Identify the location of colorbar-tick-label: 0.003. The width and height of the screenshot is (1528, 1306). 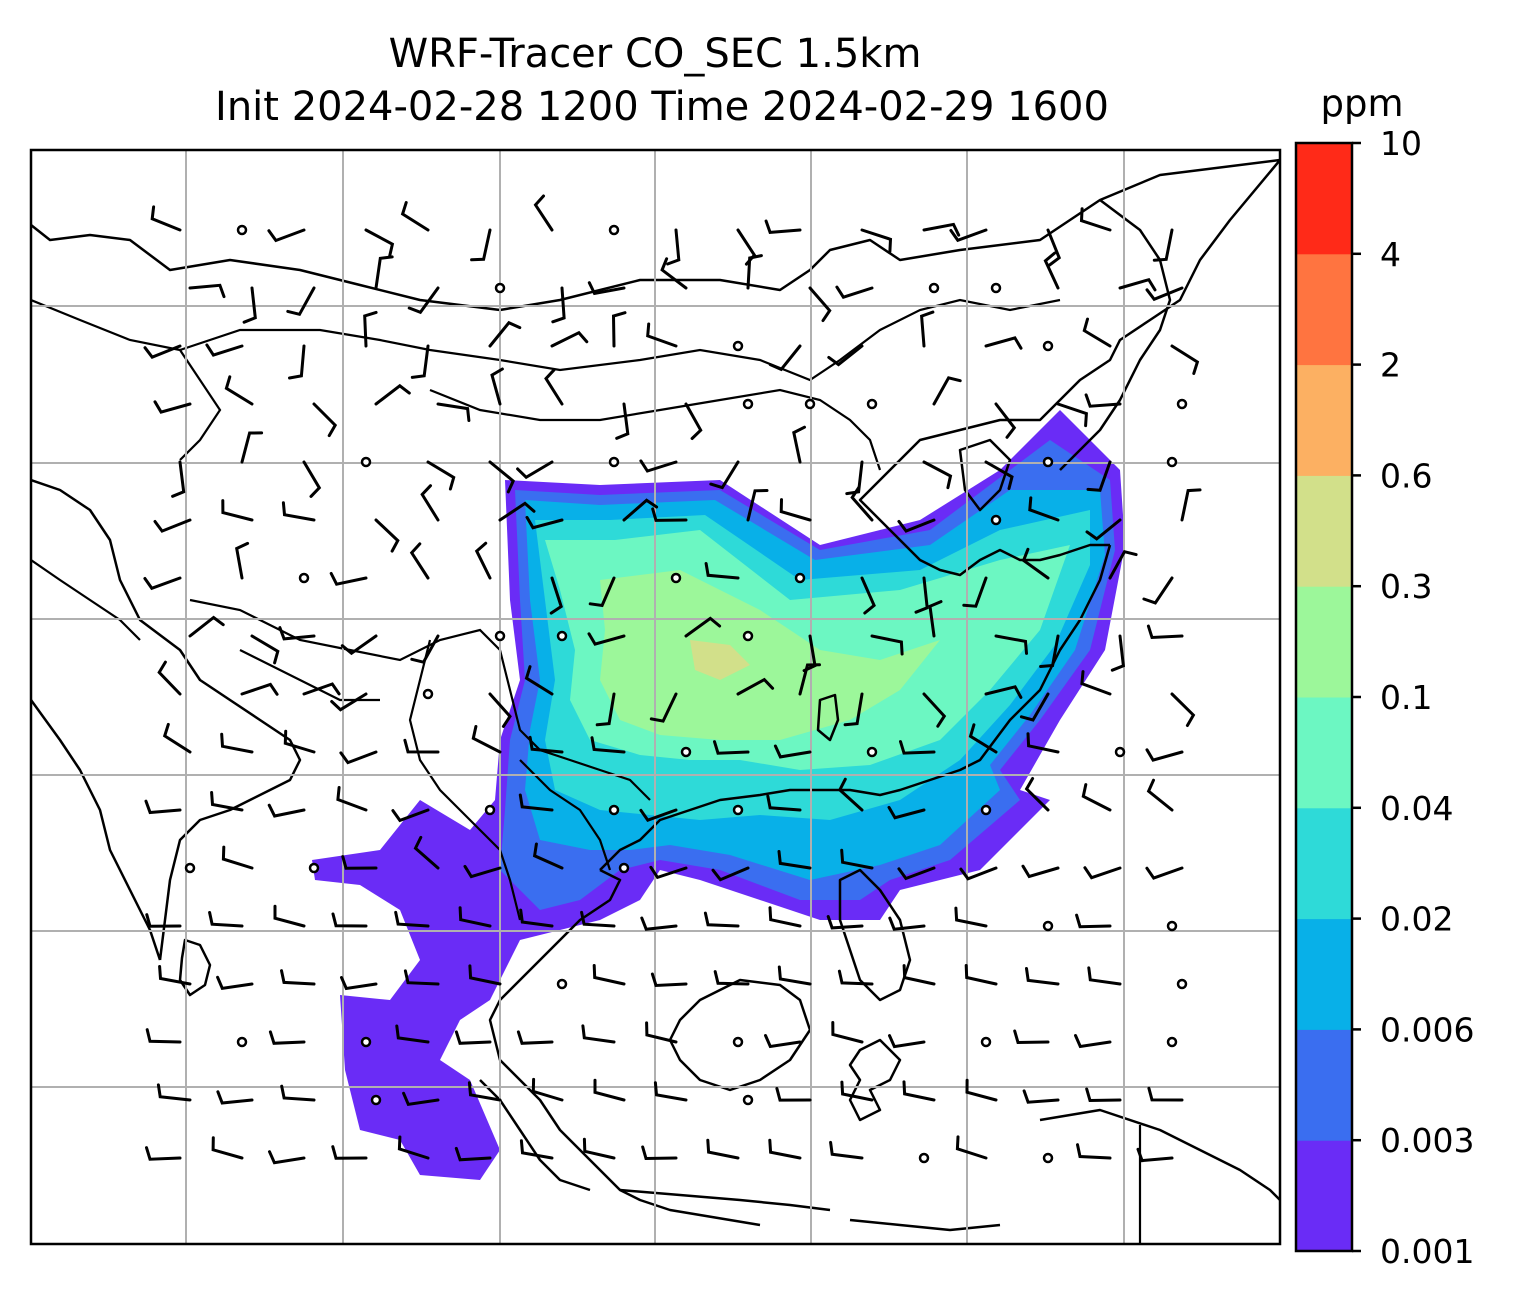
(1427, 1140).